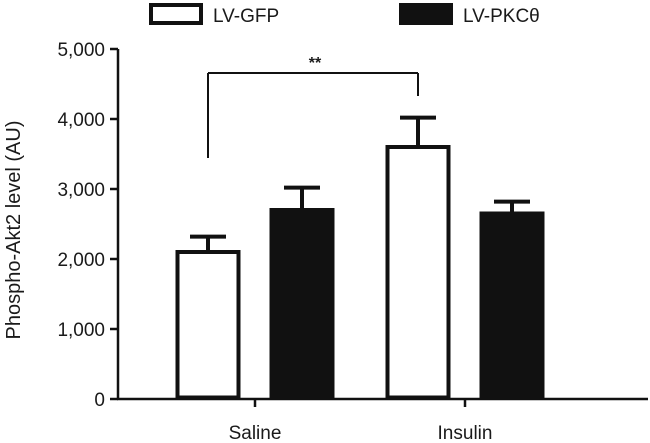 Image resolution: width=650 pixels, height=443 pixels. What do you see at coordinates (176, 14) in the screenshot?
I see `legend-swatch-lv-gfp` at bounding box center [176, 14].